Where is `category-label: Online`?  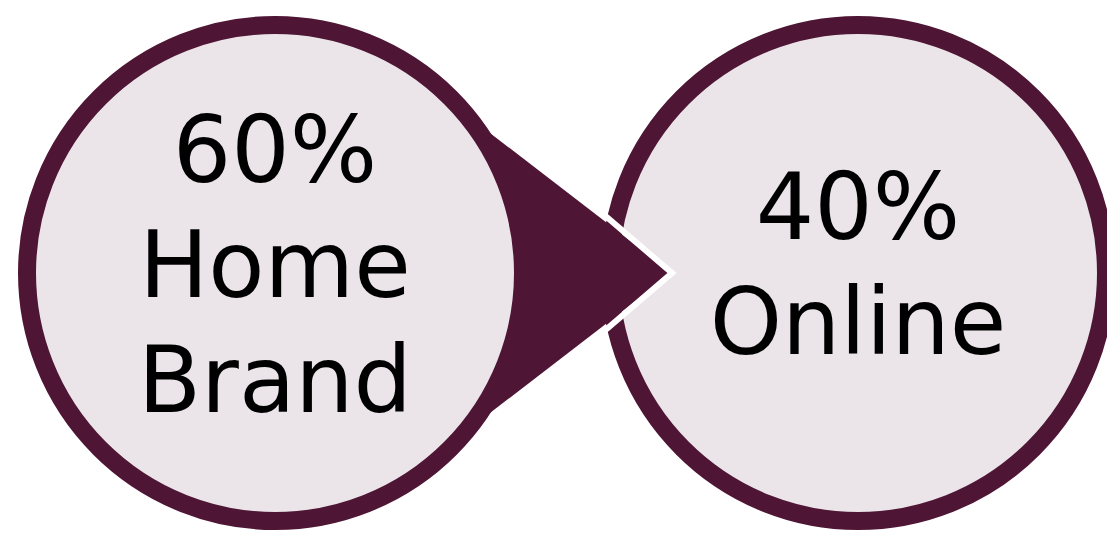 category-label: Online is located at coordinates (858, 323).